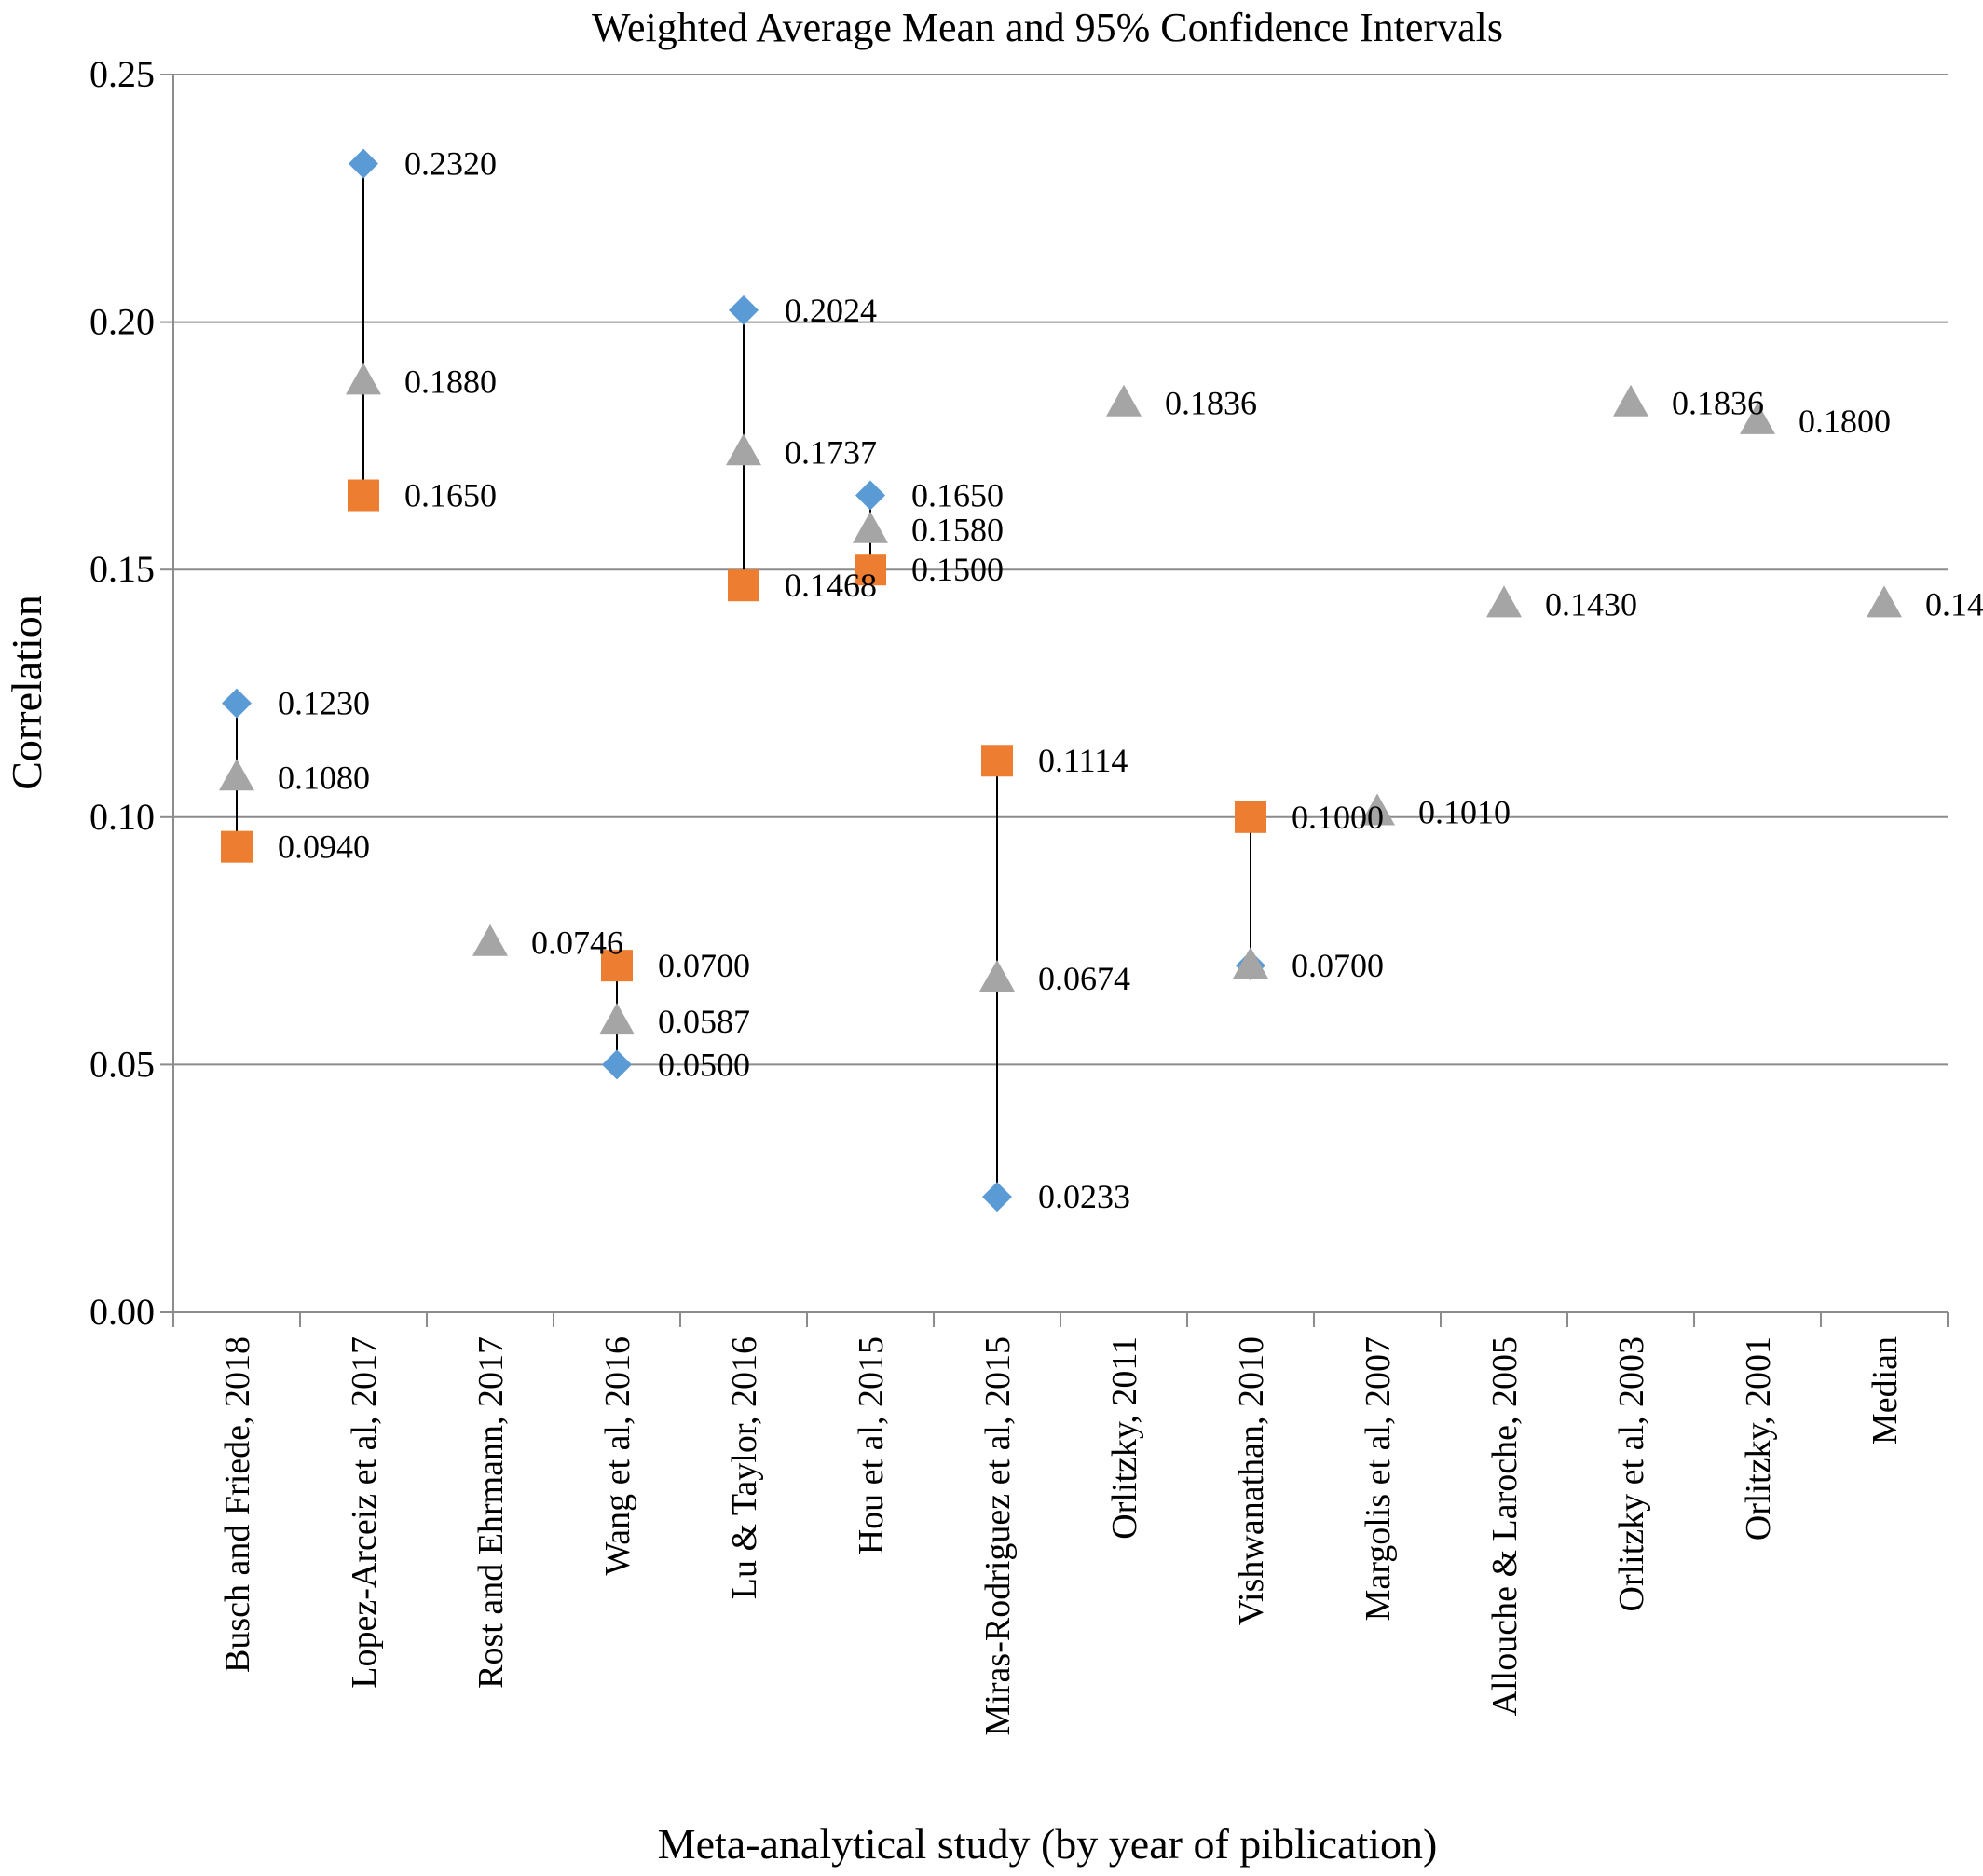 This screenshot has width=1983, height=1876. I want to click on data-label: 0.1114, so click(1083, 760).